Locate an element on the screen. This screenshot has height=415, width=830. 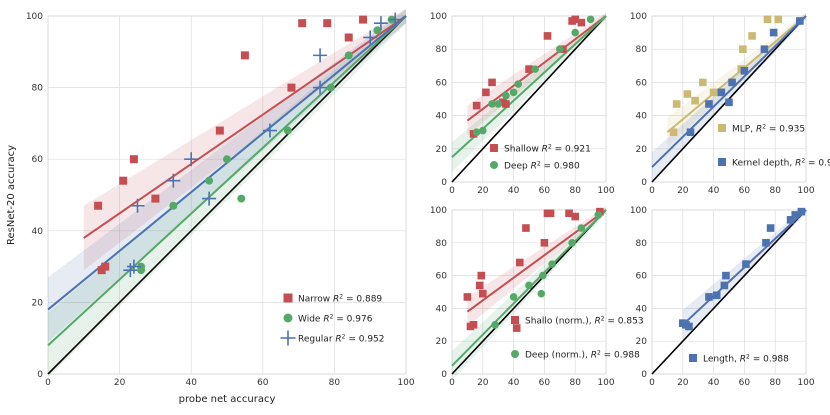
y-tick-label: 20 is located at coordinates (642, 342).